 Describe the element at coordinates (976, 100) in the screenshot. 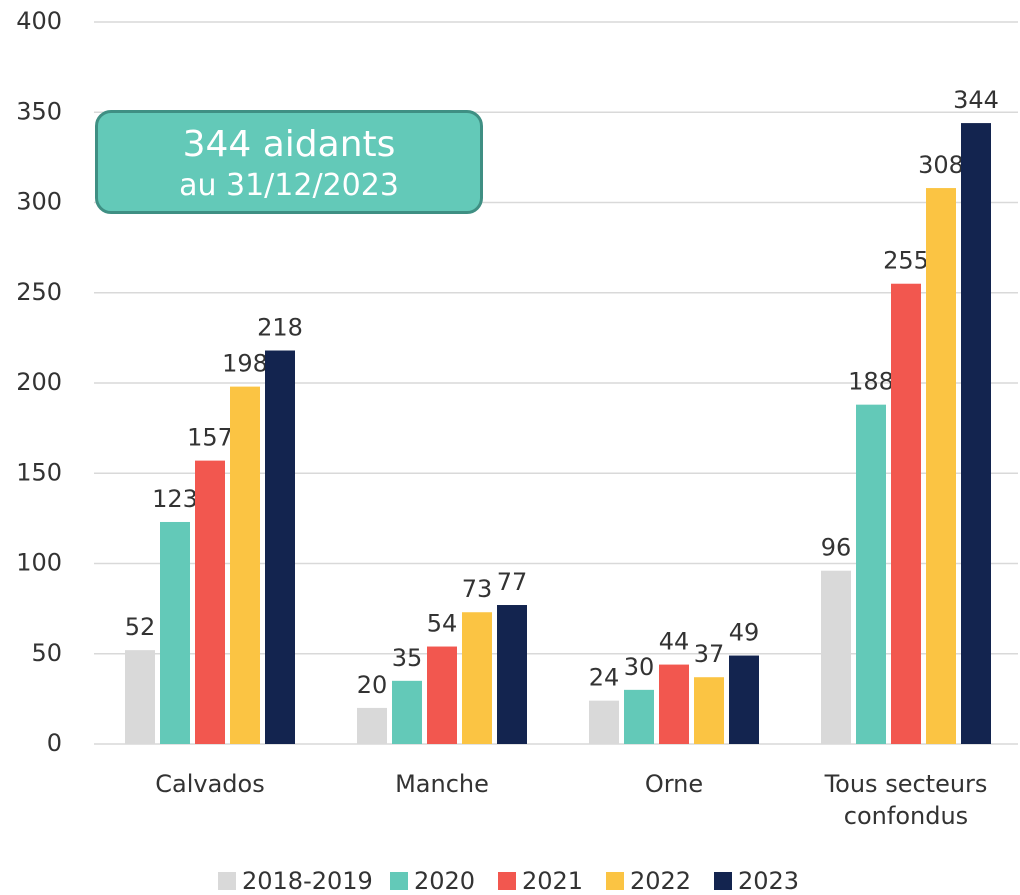

I see `data-label: 344` at that location.